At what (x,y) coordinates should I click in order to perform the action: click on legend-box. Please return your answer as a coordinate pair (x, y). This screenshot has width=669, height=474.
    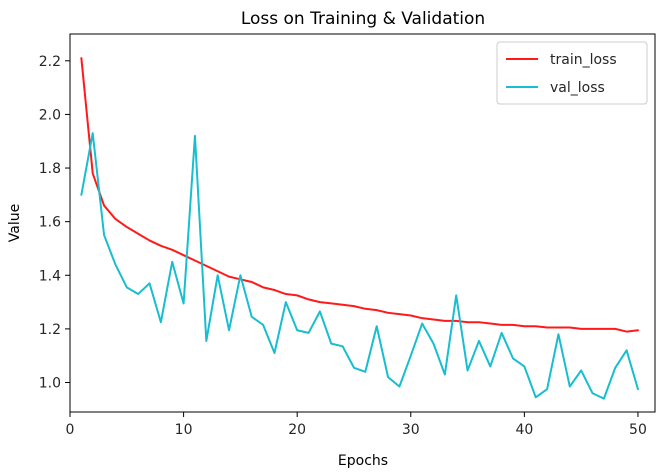
    Looking at the image, I should click on (572, 73).